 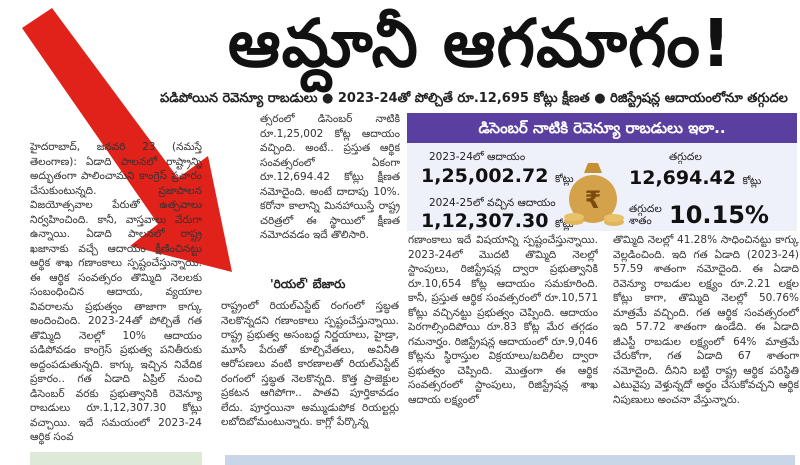 I want to click on decline-figure: 12,694.42 కోట్లు, so click(x=695, y=178).